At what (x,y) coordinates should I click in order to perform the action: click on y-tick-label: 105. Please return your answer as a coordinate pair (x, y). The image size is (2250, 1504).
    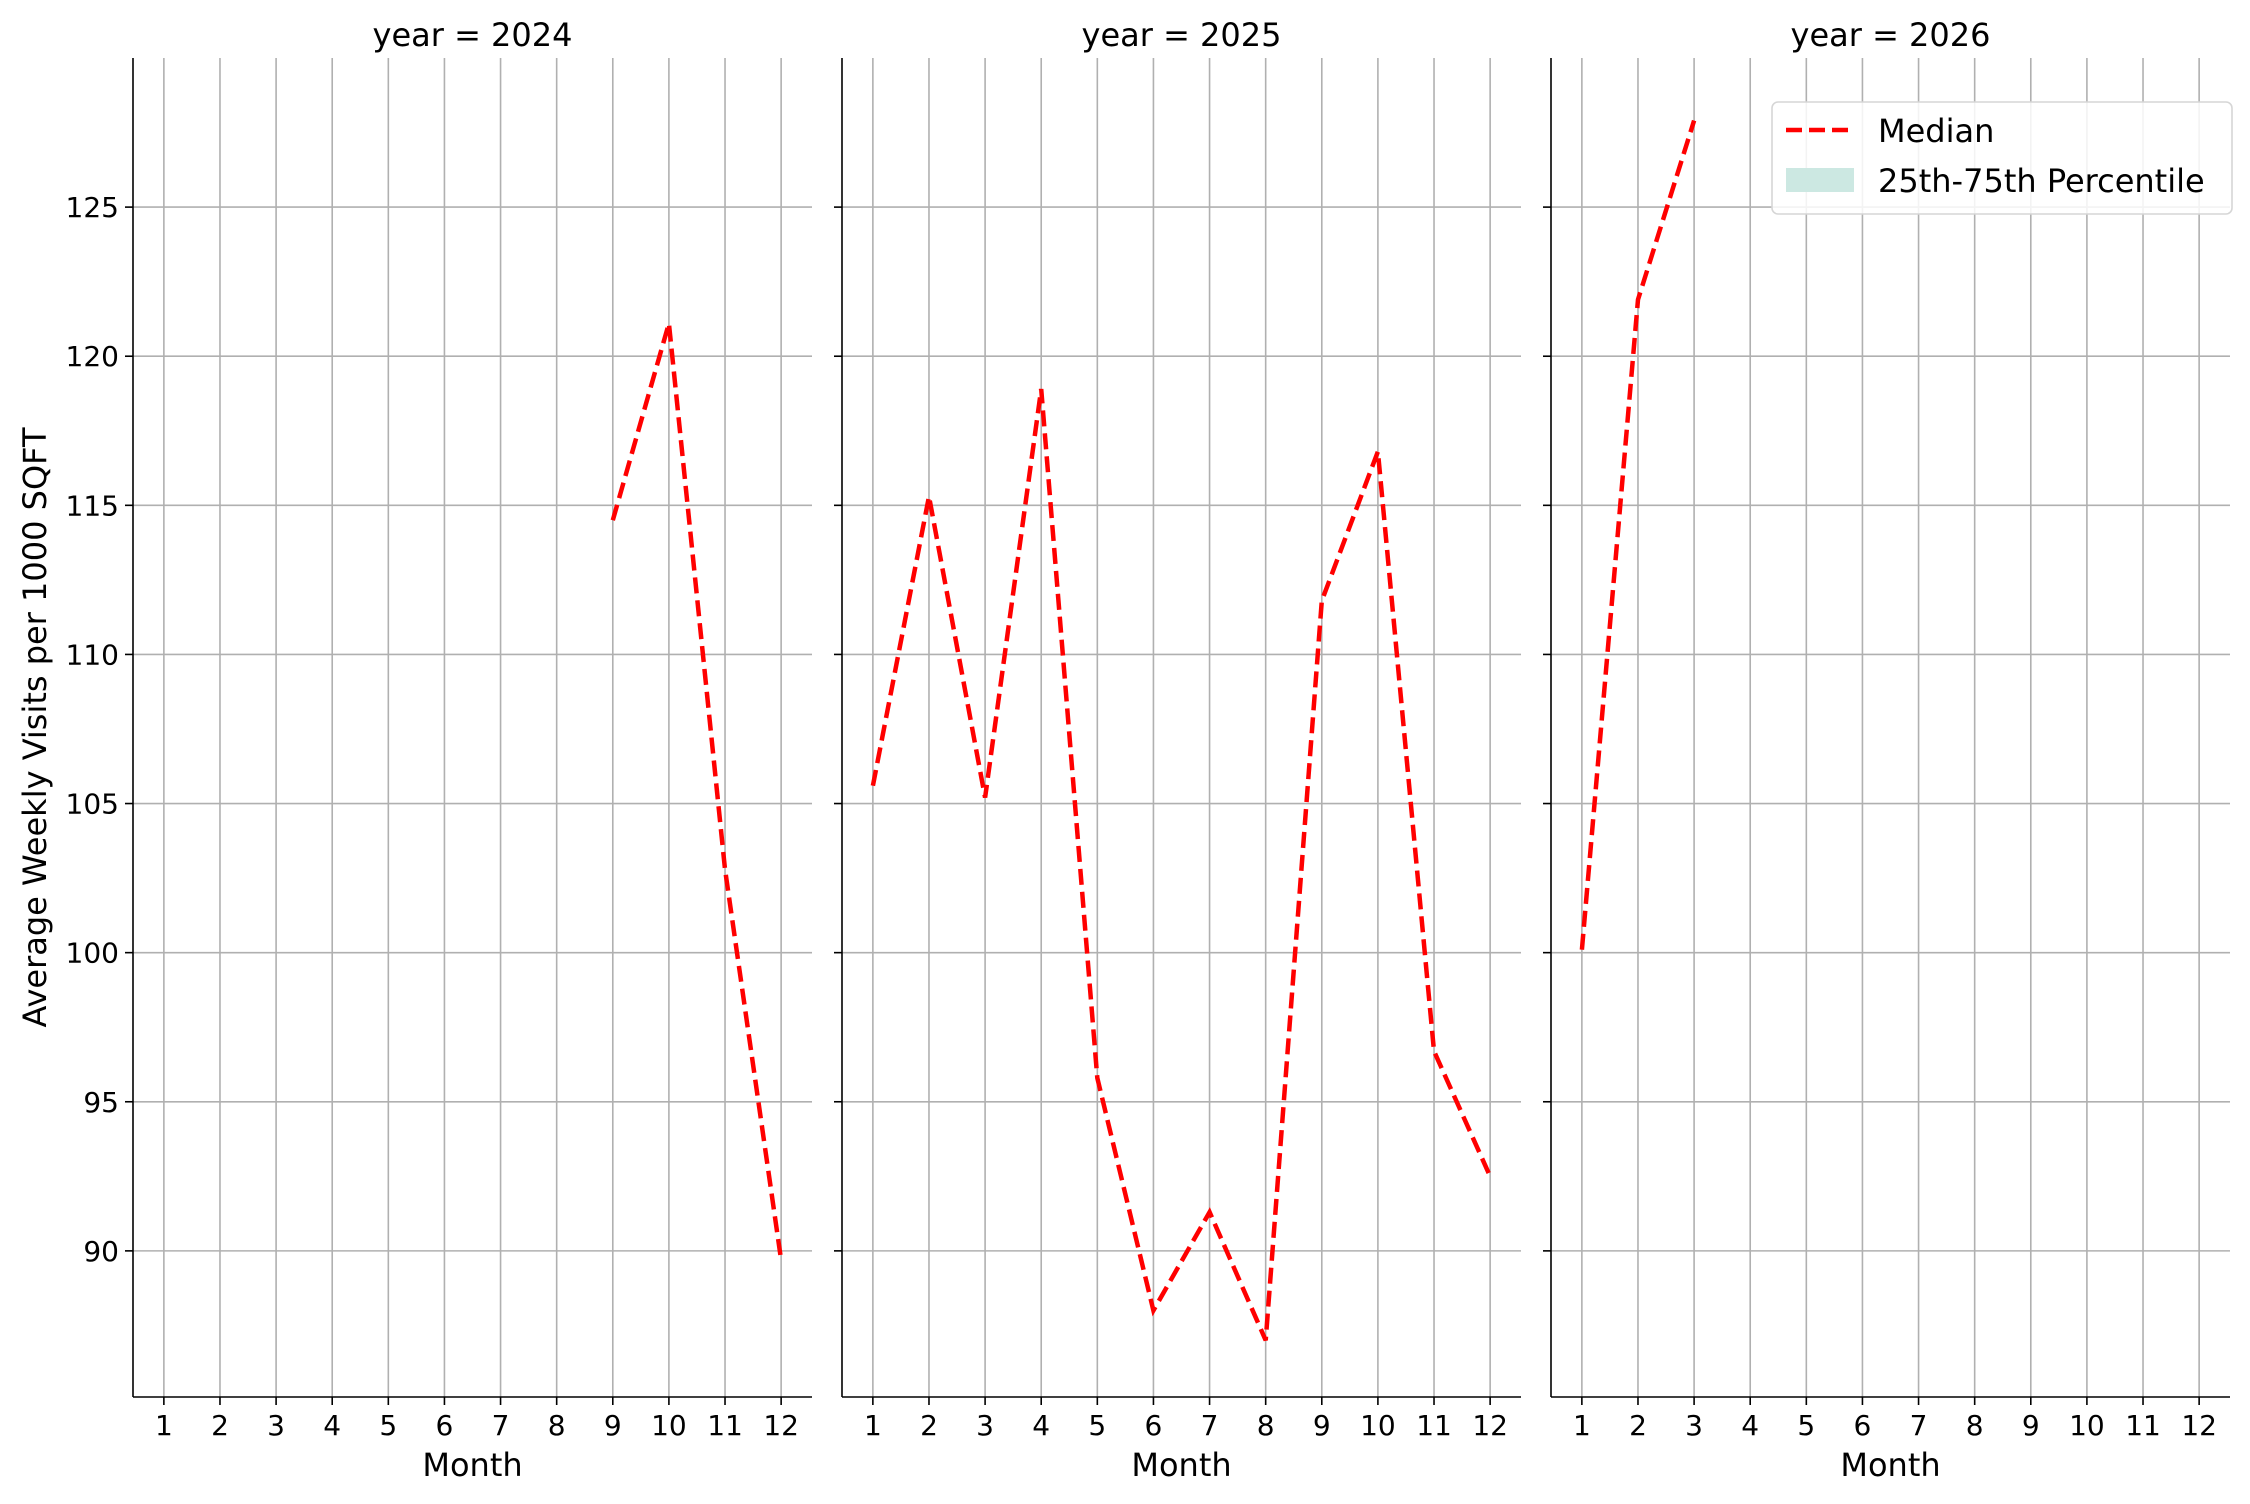
    Looking at the image, I should click on (92, 804).